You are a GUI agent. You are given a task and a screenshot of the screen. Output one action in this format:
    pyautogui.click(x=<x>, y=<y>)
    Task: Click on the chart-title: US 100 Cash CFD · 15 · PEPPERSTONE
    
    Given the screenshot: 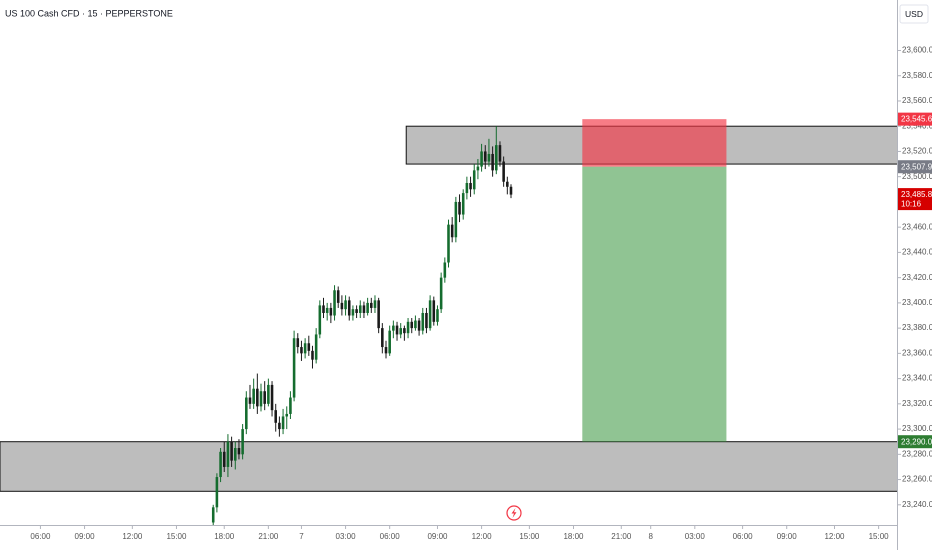 What is the action you would take?
    pyautogui.click(x=89, y=13)
    